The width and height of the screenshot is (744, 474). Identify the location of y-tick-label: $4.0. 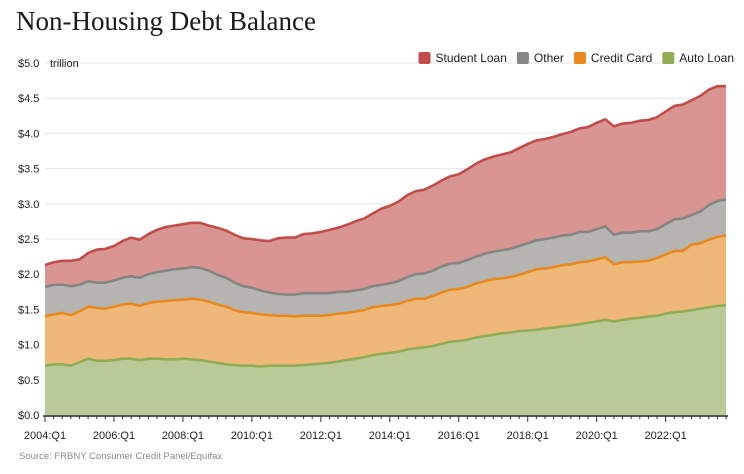
(28, 134).